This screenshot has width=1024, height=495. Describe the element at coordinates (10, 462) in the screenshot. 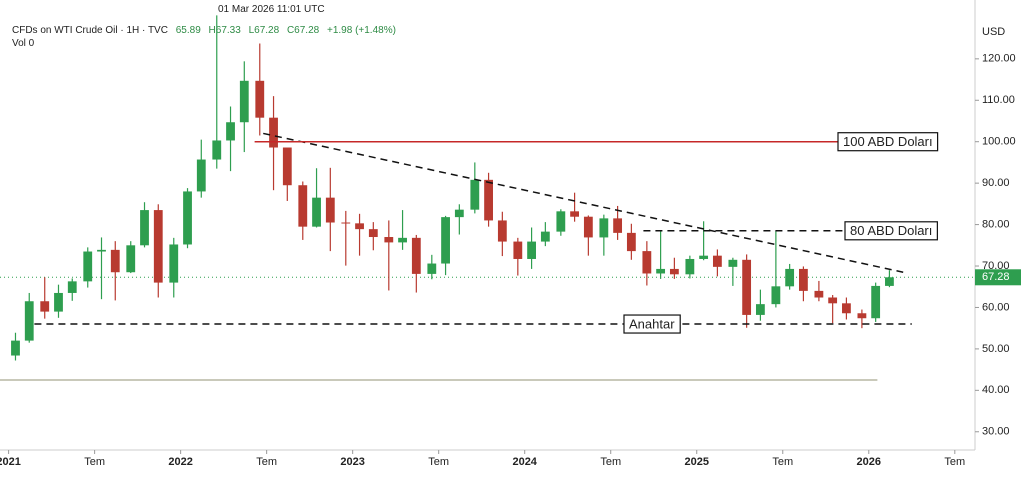

I see `x-tick-label: 2021` at that location.